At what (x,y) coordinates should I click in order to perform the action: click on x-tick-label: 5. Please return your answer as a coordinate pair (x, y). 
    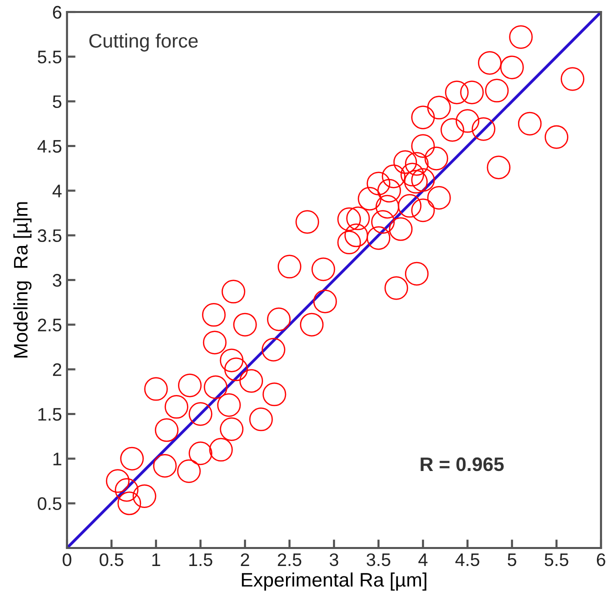
    Looking at the image, I should click on (512, 560).